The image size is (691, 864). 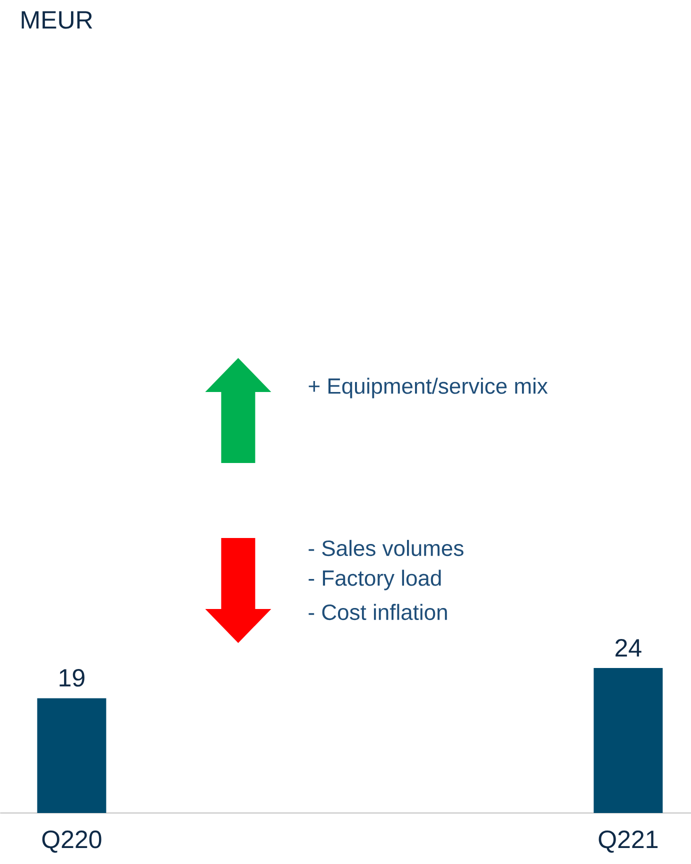 I want to click on text: MEUR, so click(x=57, y=20).